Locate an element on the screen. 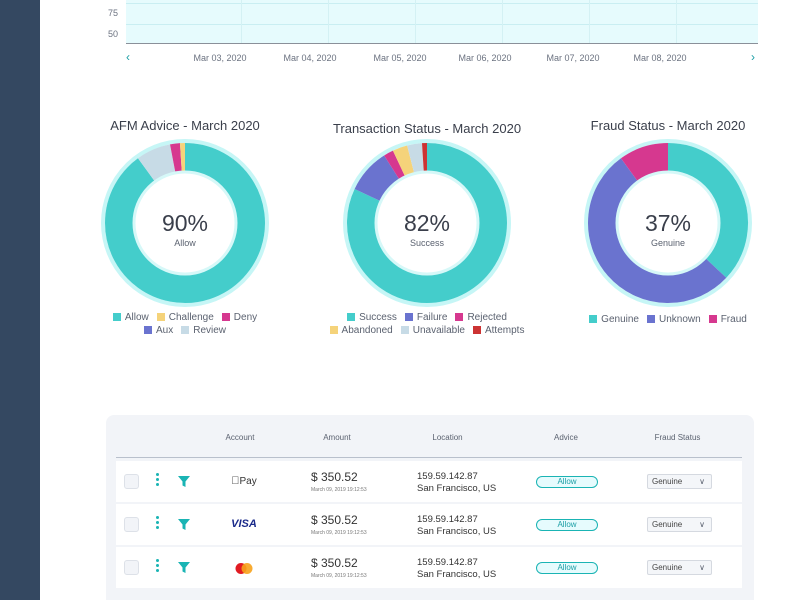 The height and width of the screenshot is (600, 800). legend-item-aux: Aux is located at coordinates (158, 330).